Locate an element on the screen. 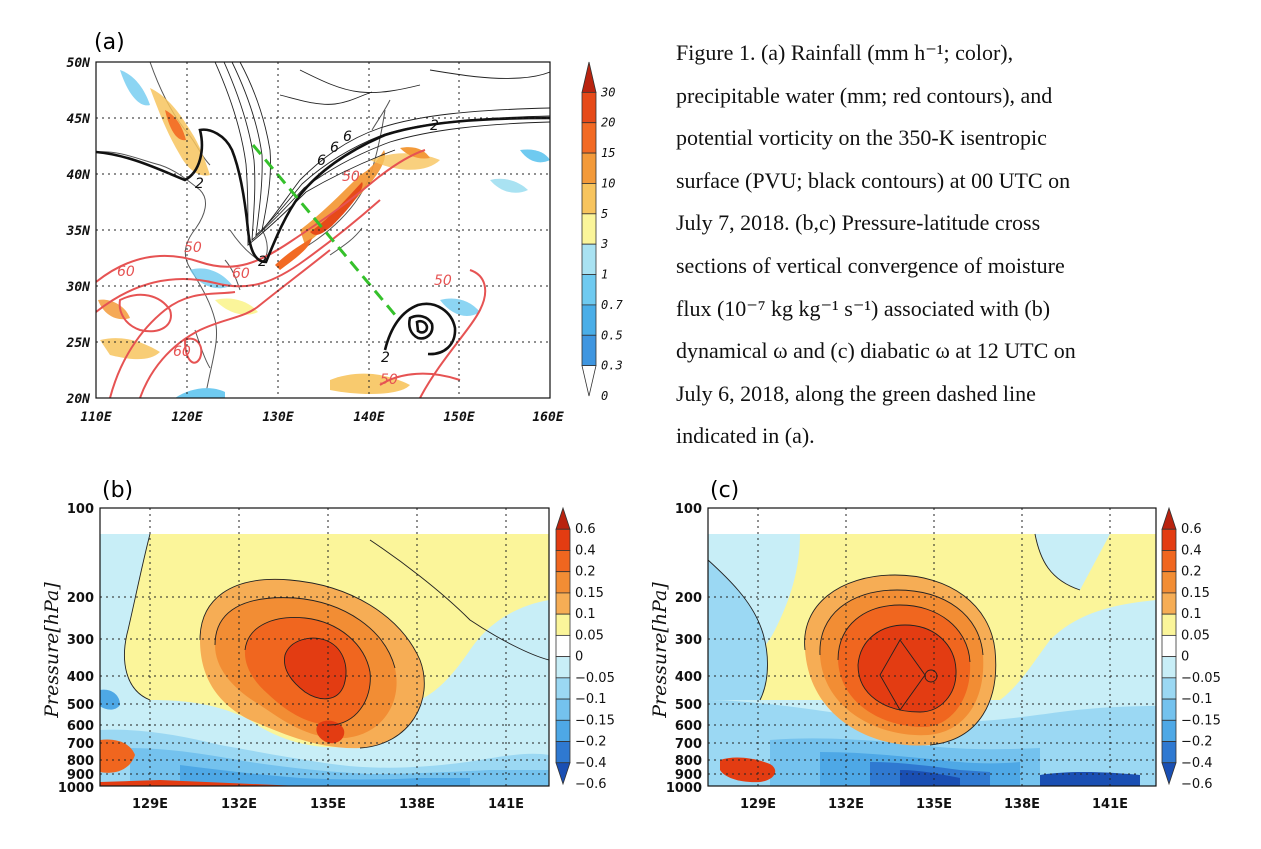 This screenshot has width=1261, height=849. svg-text: 50N is located at coordinates (79, 63).